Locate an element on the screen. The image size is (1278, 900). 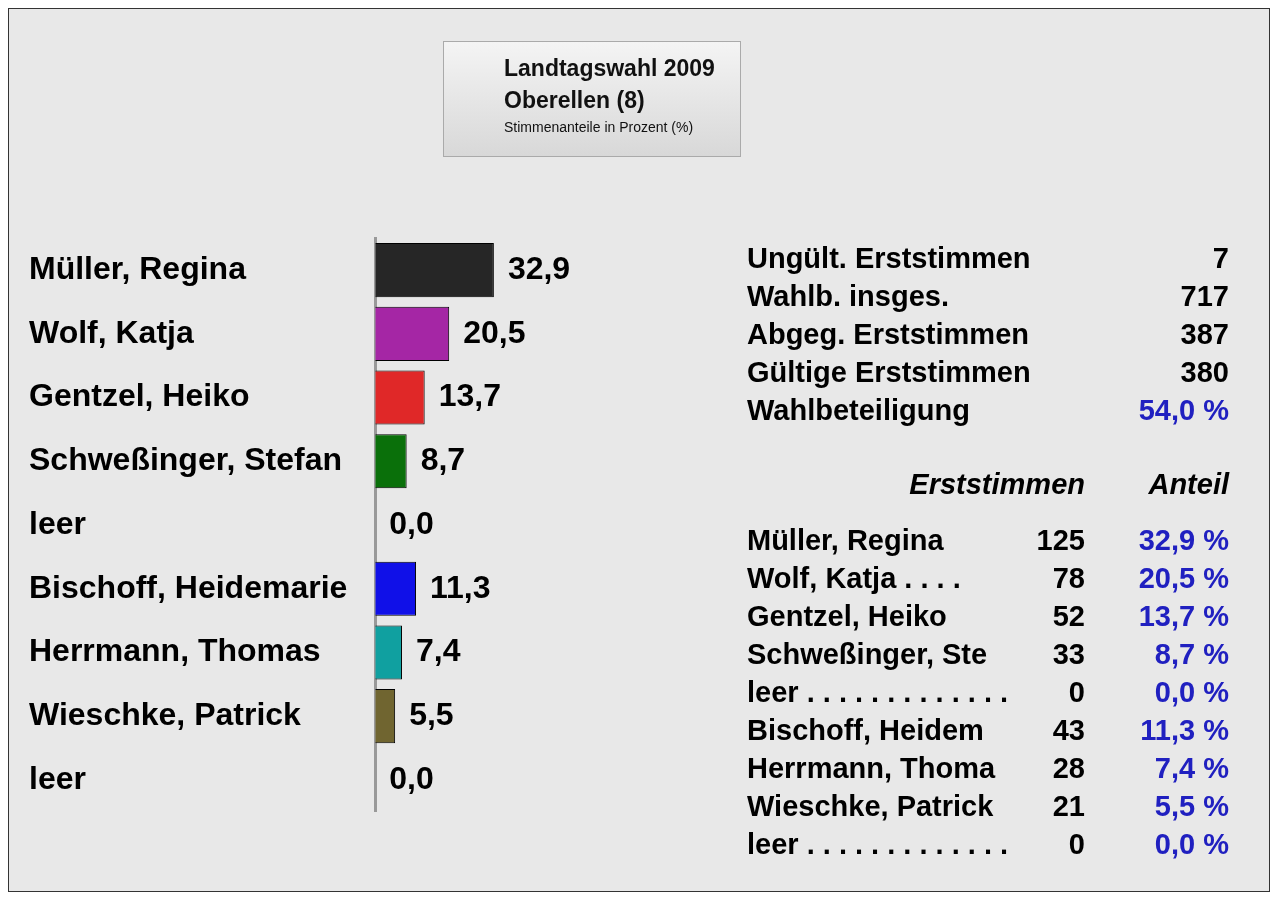
y-tick-label: Gentzel, Heiko is located at coordinates (139, 395).